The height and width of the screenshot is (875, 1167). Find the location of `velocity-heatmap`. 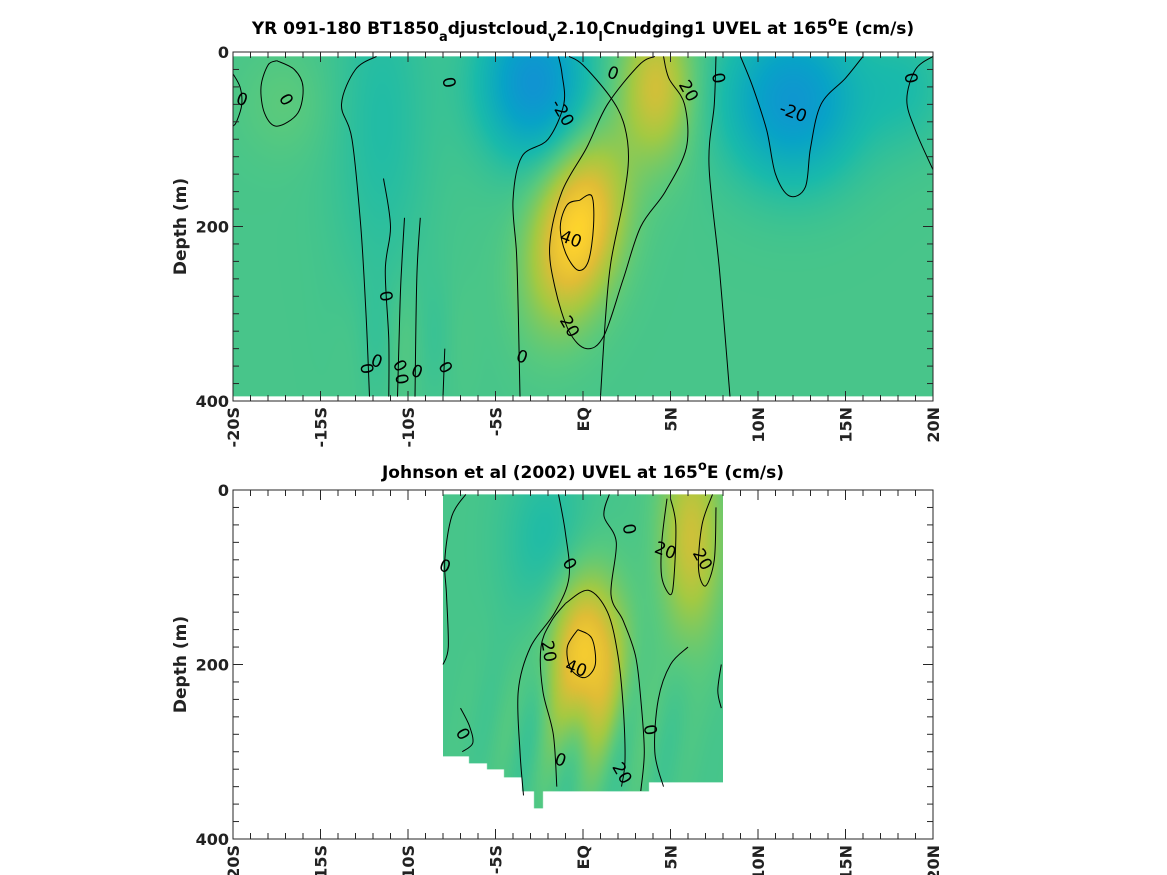

velocity-heatmap is located at coordinates (583, 651).